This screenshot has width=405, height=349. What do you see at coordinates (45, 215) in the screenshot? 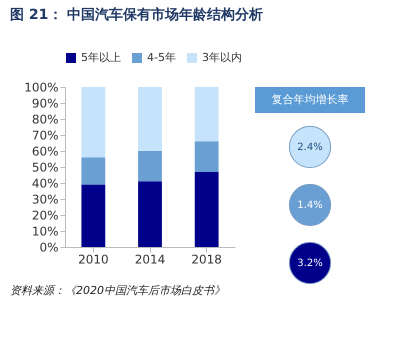
I see `y-tick-label: 20%` at bounding box center [45, 215].